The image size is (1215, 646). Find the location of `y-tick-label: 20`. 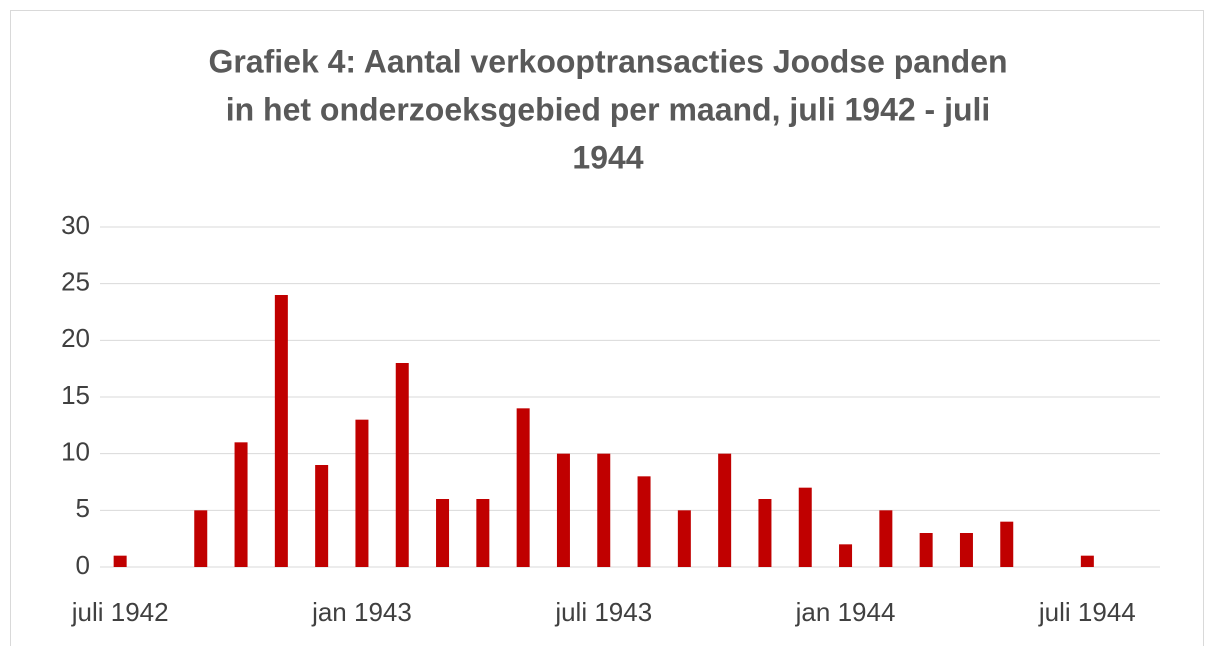

y-tick-label: 20 is located at coordinates (75, 338).